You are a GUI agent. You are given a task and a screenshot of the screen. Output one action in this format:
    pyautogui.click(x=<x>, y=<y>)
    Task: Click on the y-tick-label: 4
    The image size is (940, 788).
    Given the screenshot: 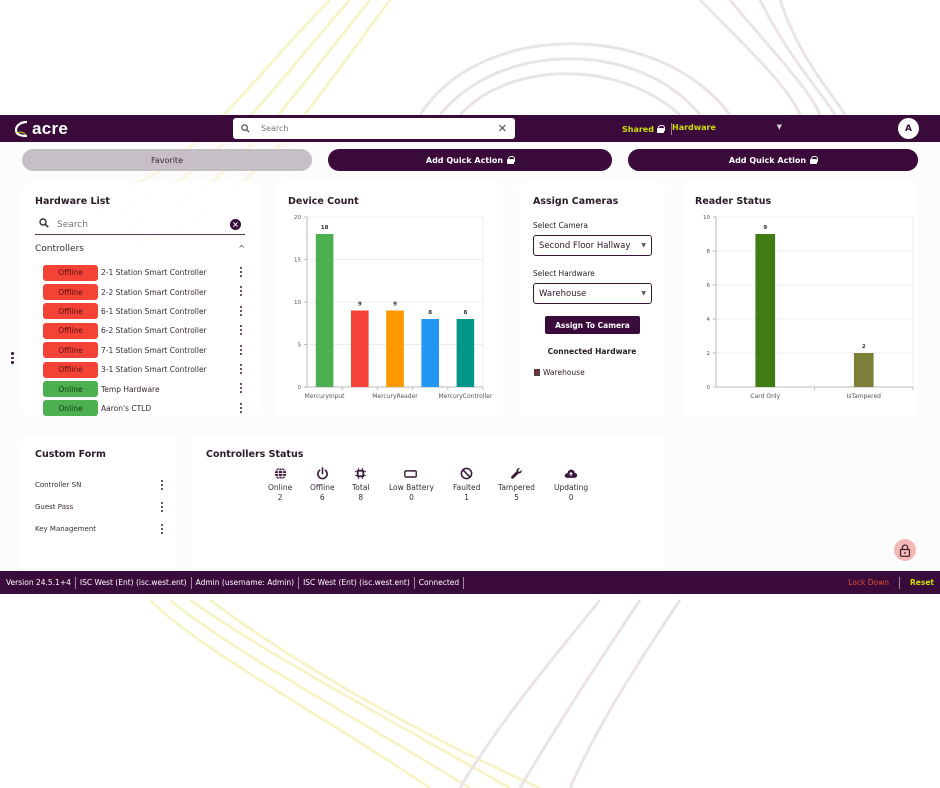 What is the action you would take?
    pyautogui.click(x=709, y=320)
    